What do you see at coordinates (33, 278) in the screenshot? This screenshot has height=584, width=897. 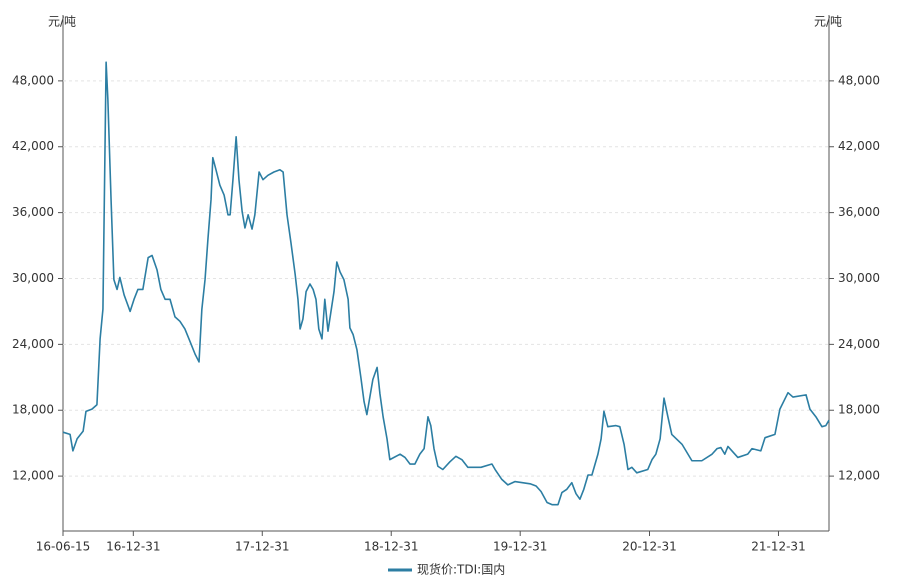 I see `y-tick-label: 30,000` at bounding box center [33, 278].